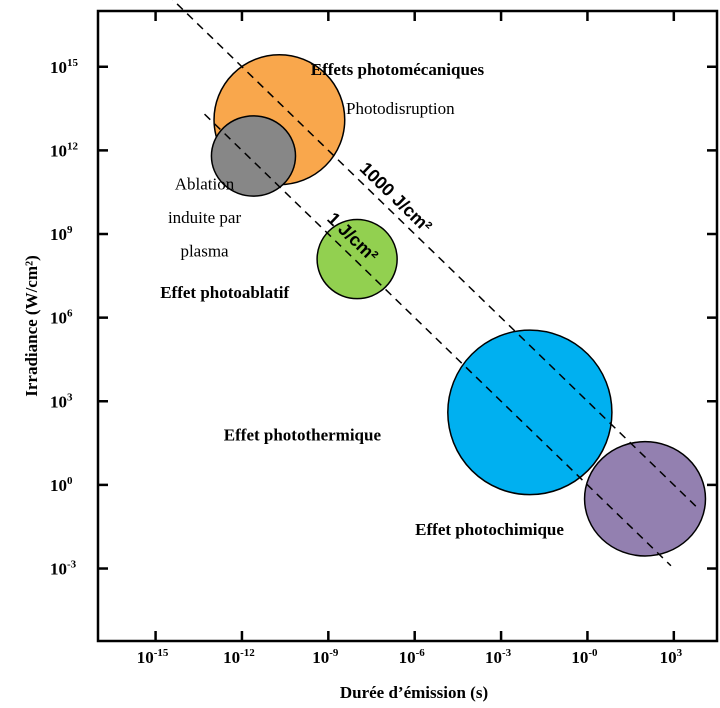 Image resolution: width=720 pixels, height=708 pixels. Describe the element at coordinates (671, 657) in the screenshot. I see `x-tick-label: 10³` at that location.